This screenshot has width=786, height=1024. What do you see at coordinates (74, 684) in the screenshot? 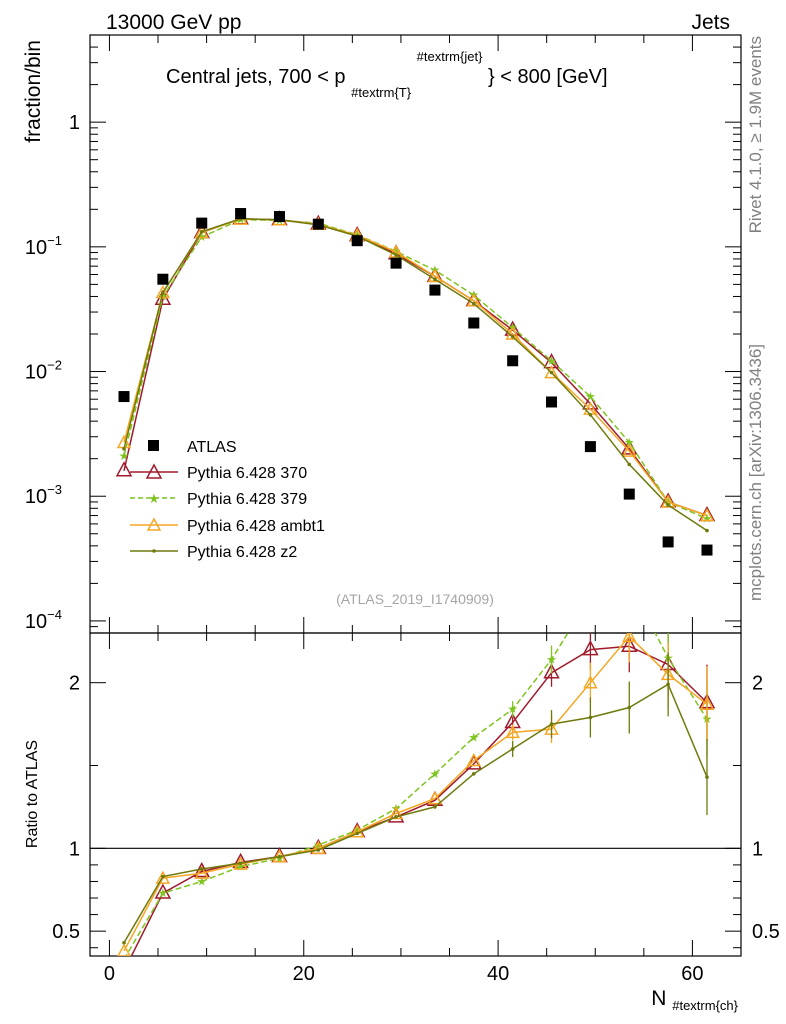
I see `ratio-y-tick-label: 2` at bounding box center [74, 684].